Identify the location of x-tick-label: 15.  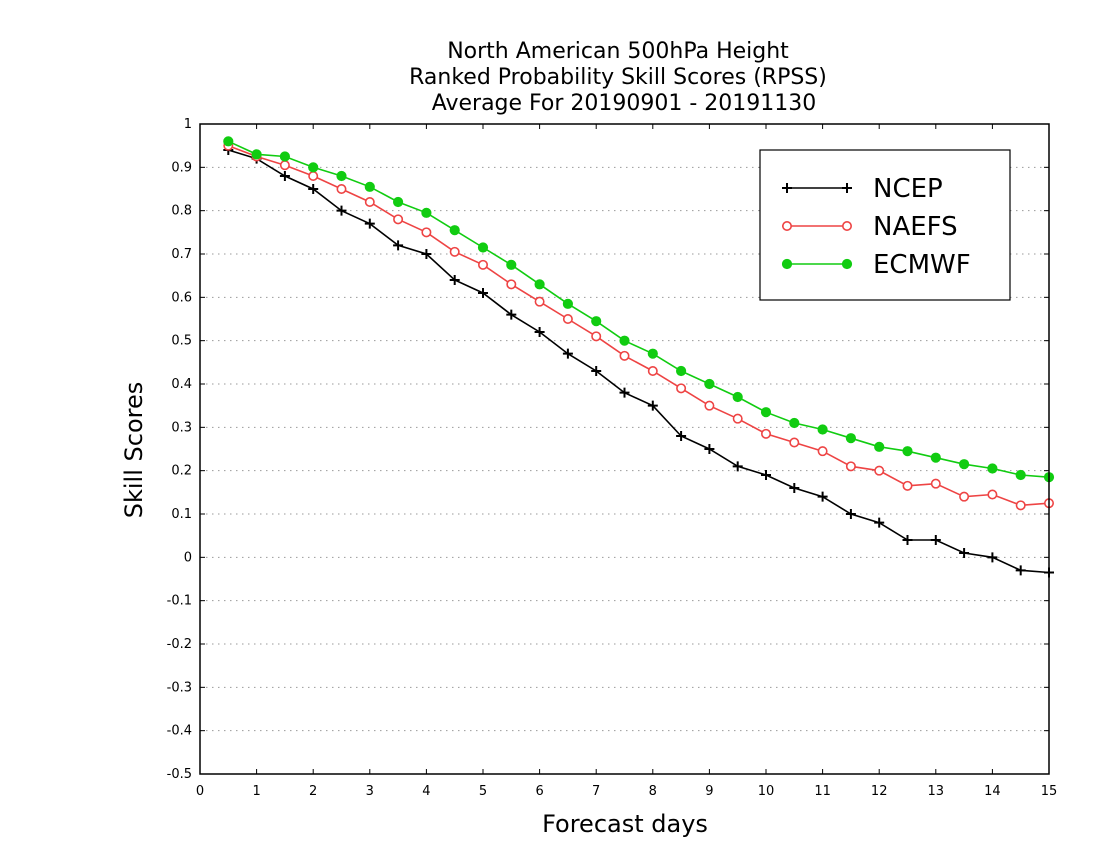
(1049, 791).